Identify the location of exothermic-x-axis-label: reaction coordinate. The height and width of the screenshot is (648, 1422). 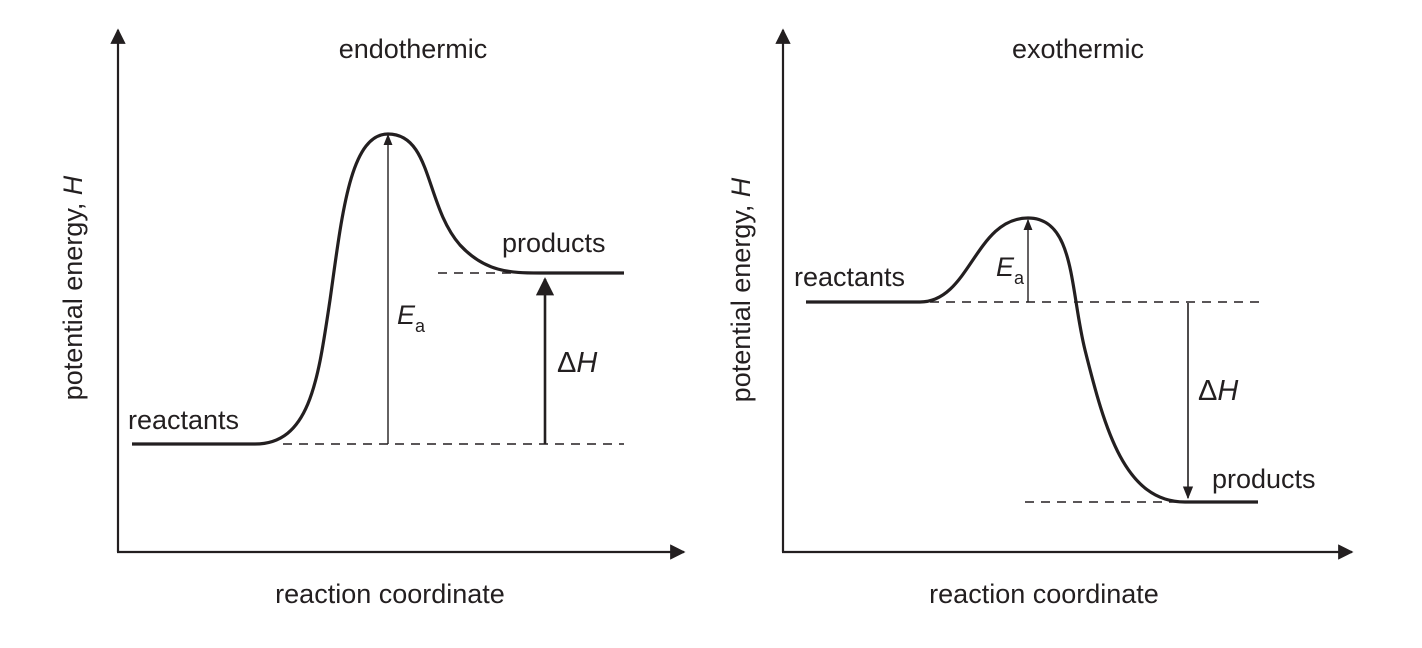
(1044, 594).